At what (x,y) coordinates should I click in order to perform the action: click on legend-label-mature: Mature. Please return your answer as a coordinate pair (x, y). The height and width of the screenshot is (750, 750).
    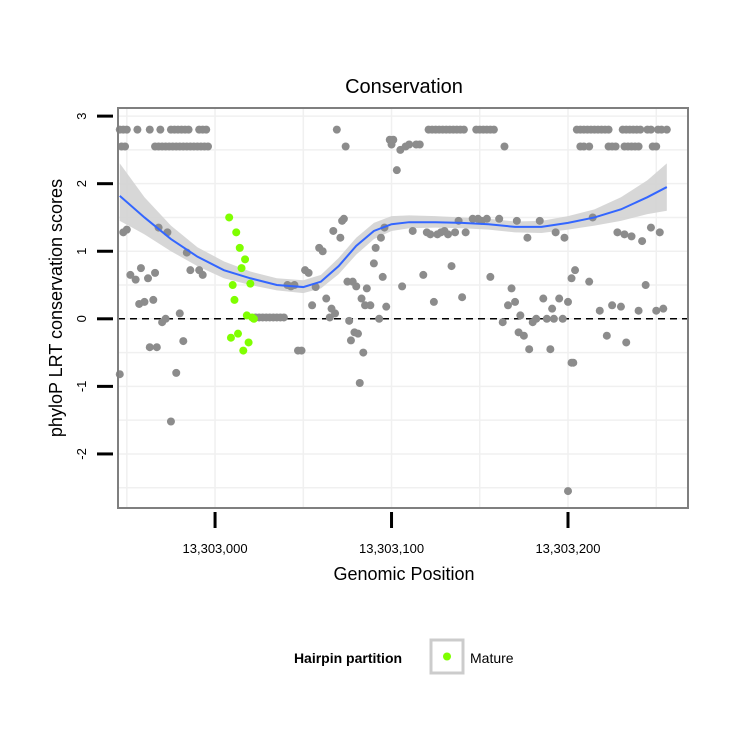
    Looking at the image, I should click on (492, 658).